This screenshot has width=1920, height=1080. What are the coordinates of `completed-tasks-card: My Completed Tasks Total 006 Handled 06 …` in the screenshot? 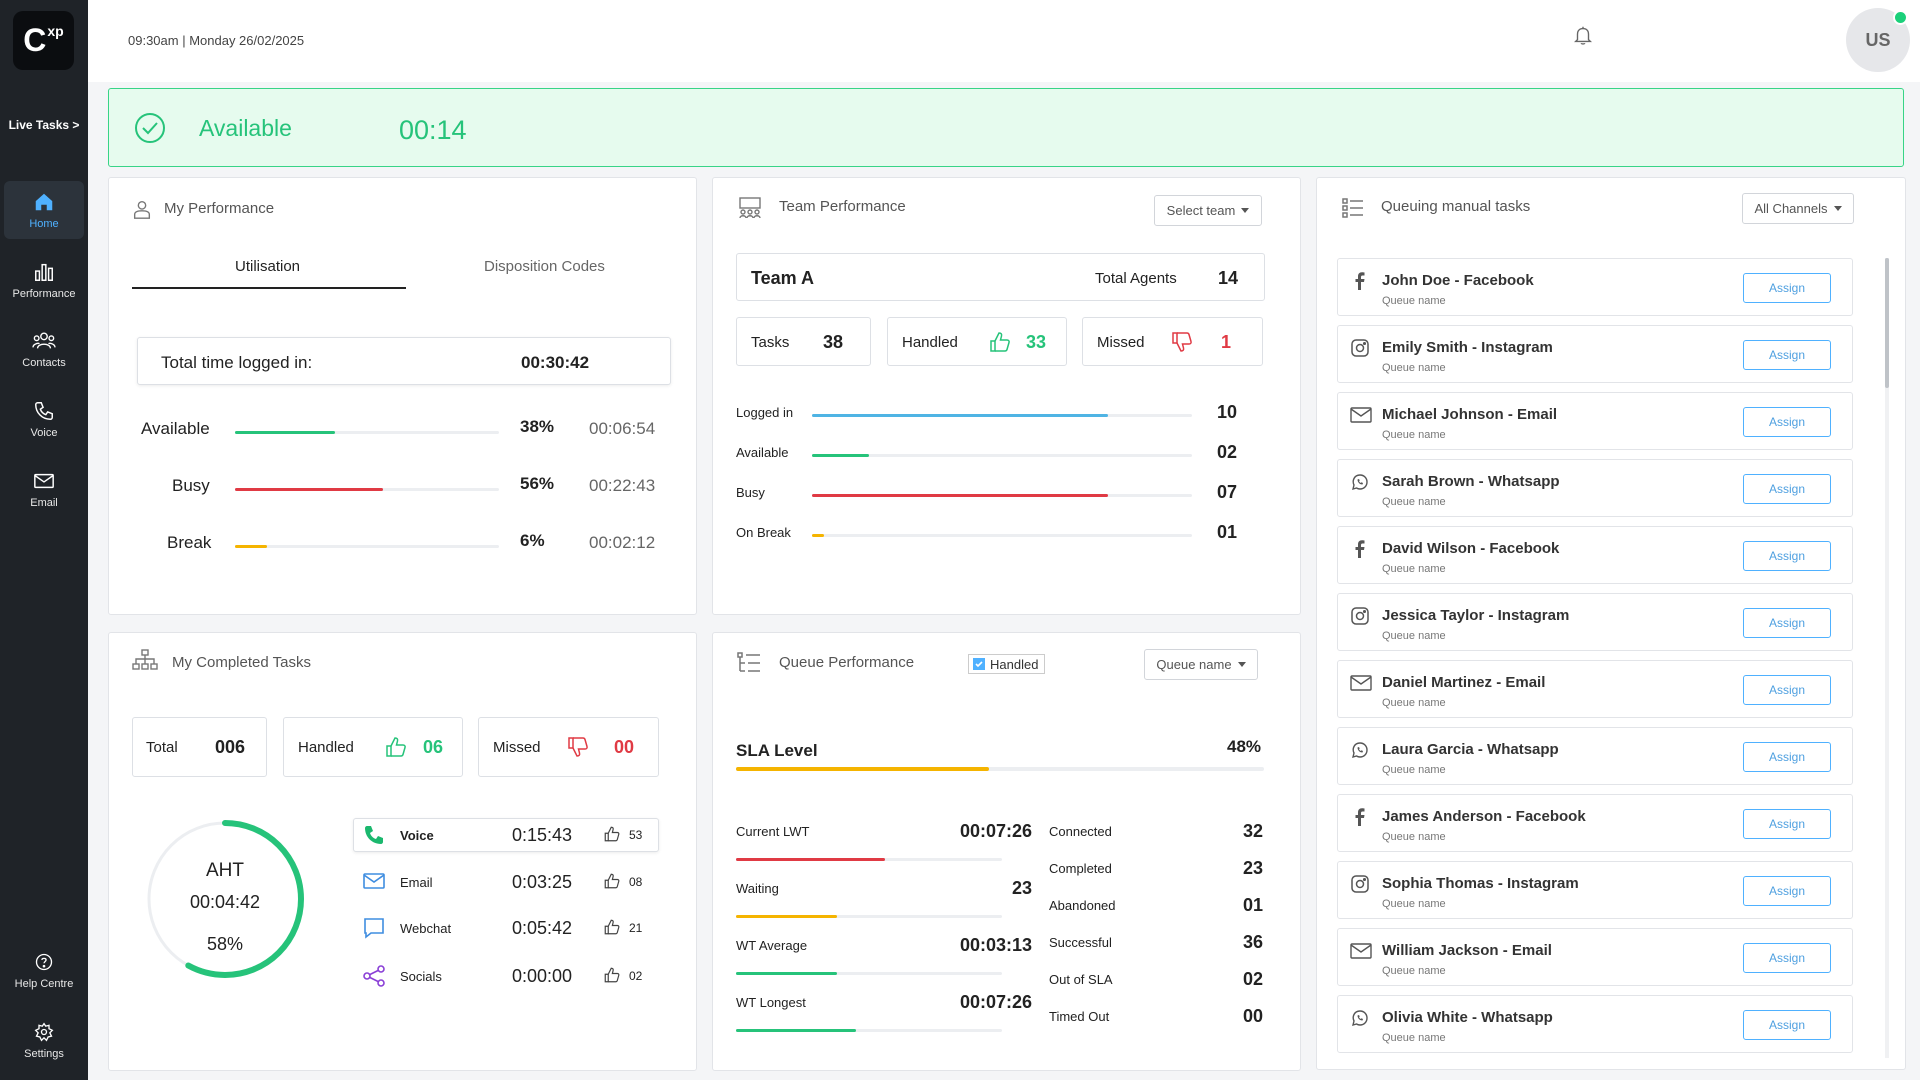 It's located at (402, 851).